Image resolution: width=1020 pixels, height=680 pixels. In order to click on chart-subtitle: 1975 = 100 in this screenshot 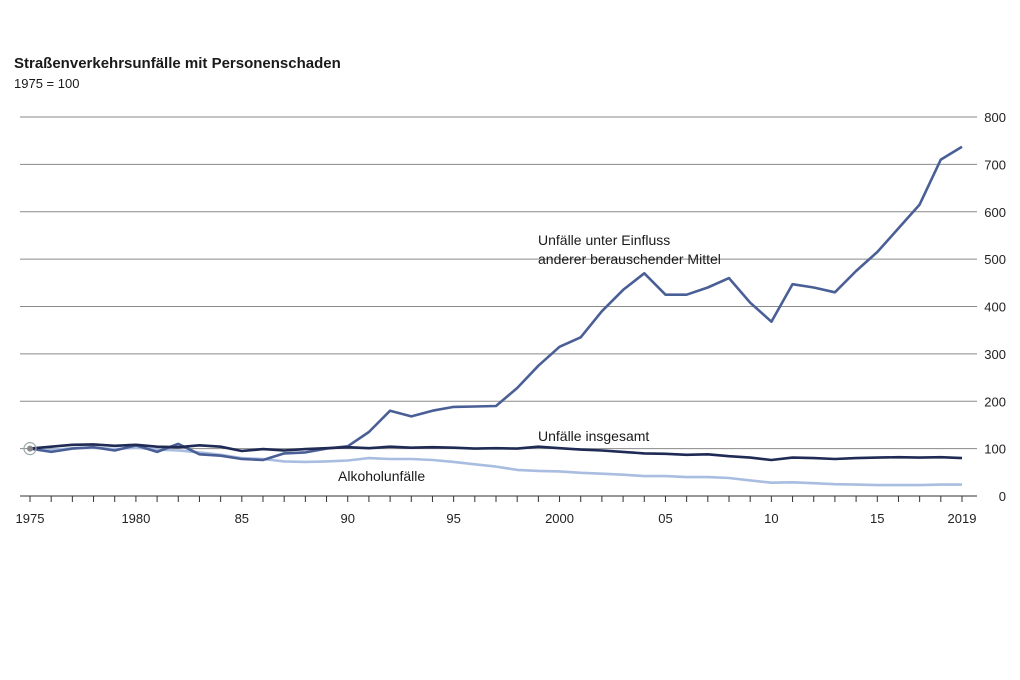, I will do `click(47, 83)`.